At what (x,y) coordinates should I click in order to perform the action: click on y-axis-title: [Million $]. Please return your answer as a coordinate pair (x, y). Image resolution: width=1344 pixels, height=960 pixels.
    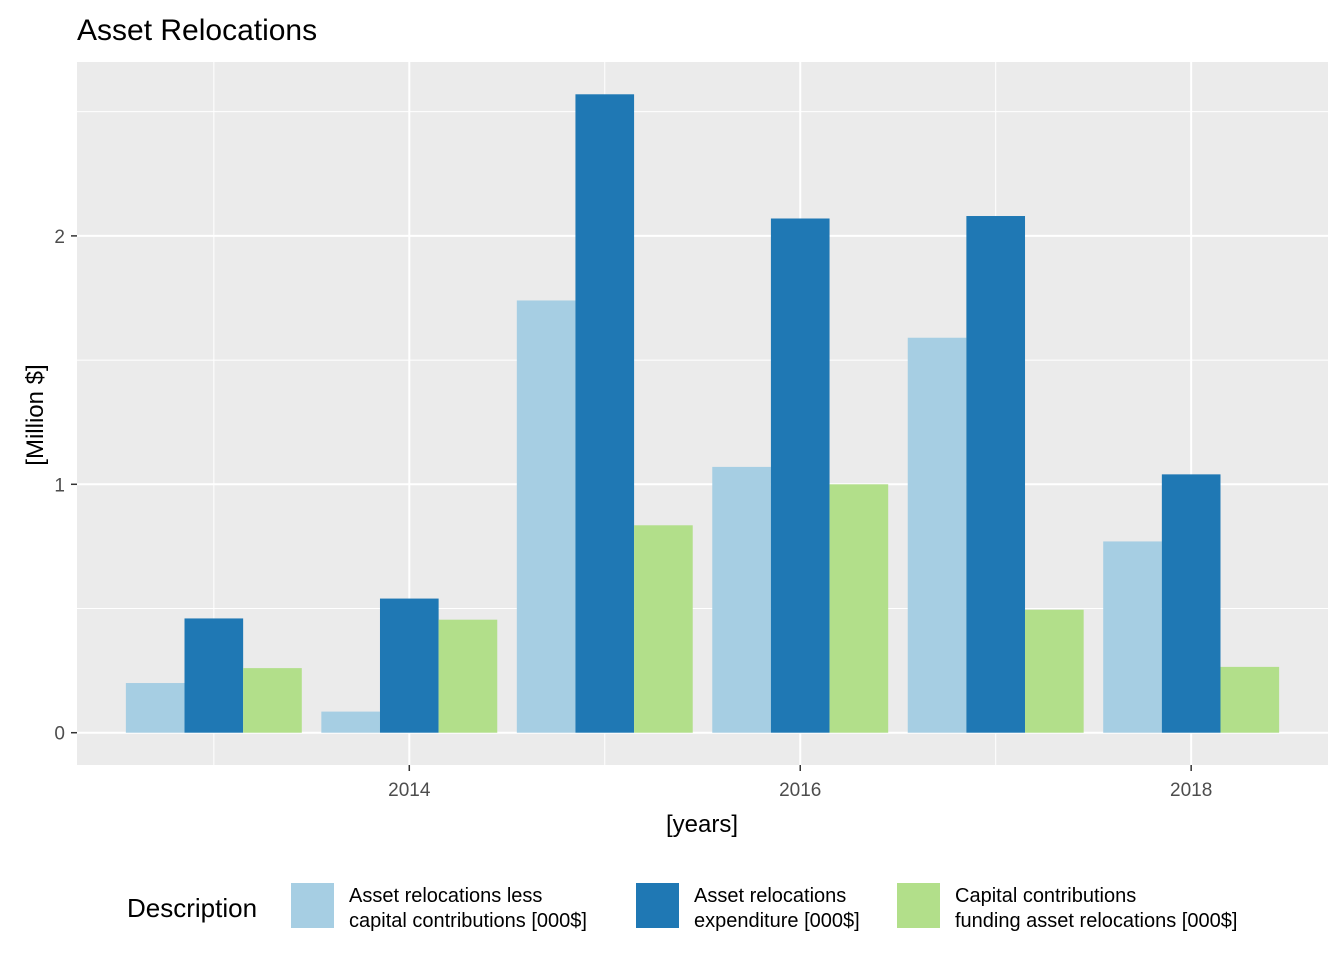
    Looking at the image, I should click on (35, 414).